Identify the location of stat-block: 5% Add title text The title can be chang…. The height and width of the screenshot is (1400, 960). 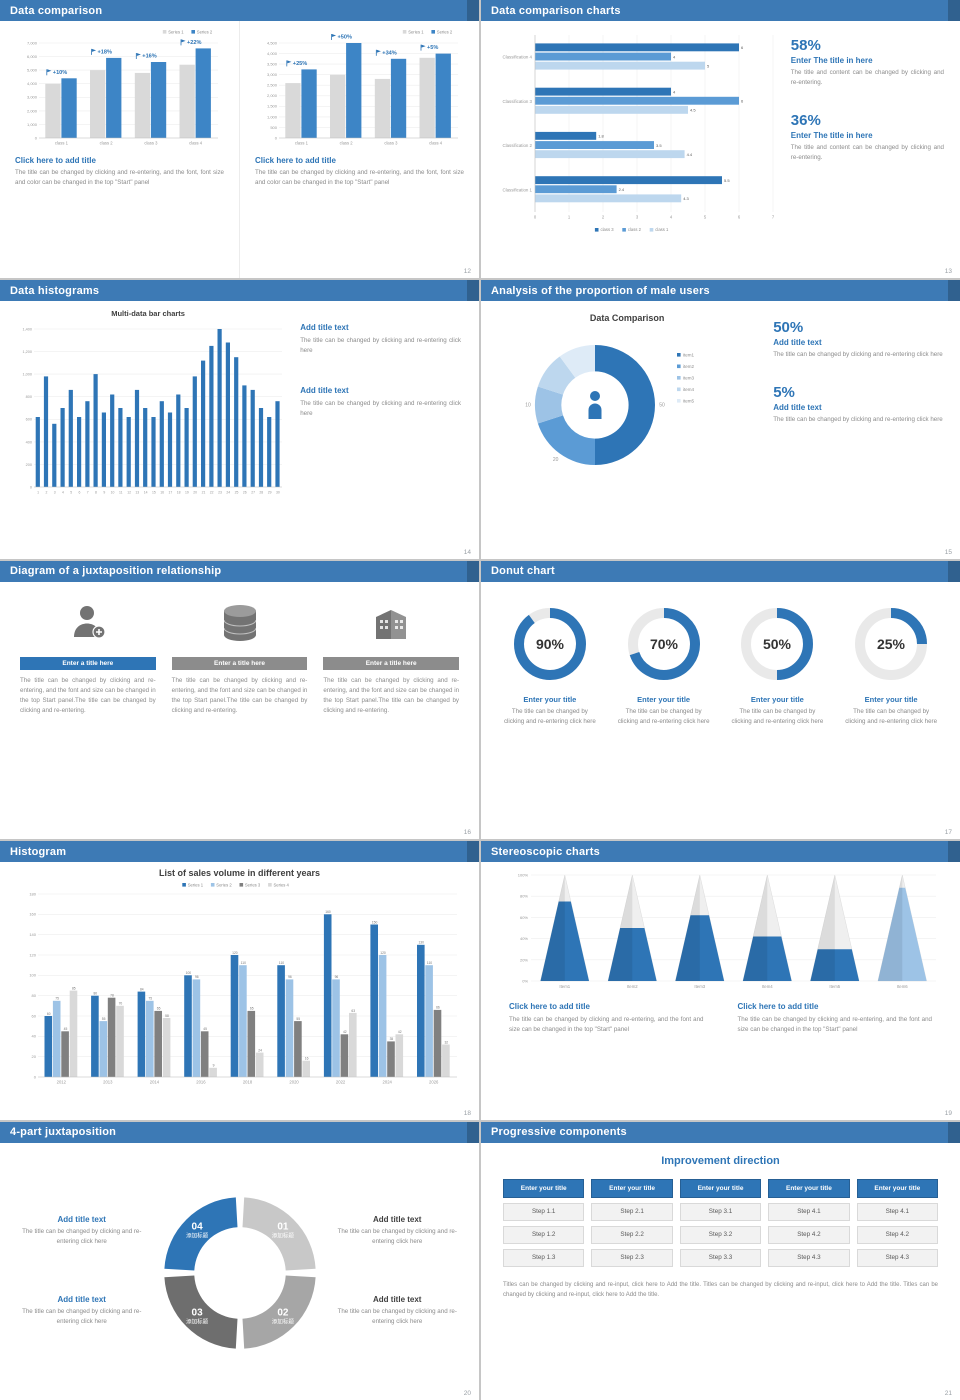
(859, 404).